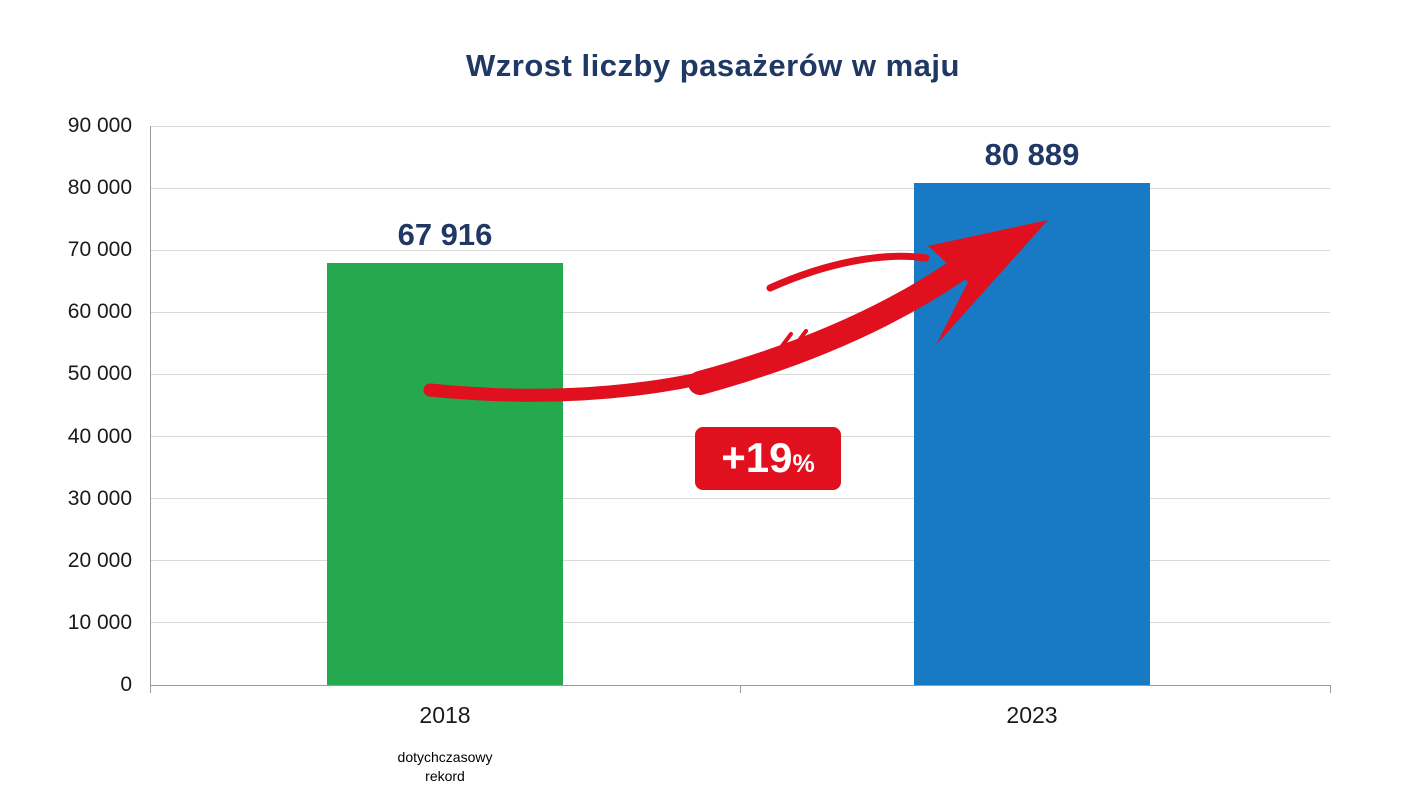 The height and width of the screenshot is (801, 1426). I want to click on x-axis-label-2023: 2023, so click(1032, 715).